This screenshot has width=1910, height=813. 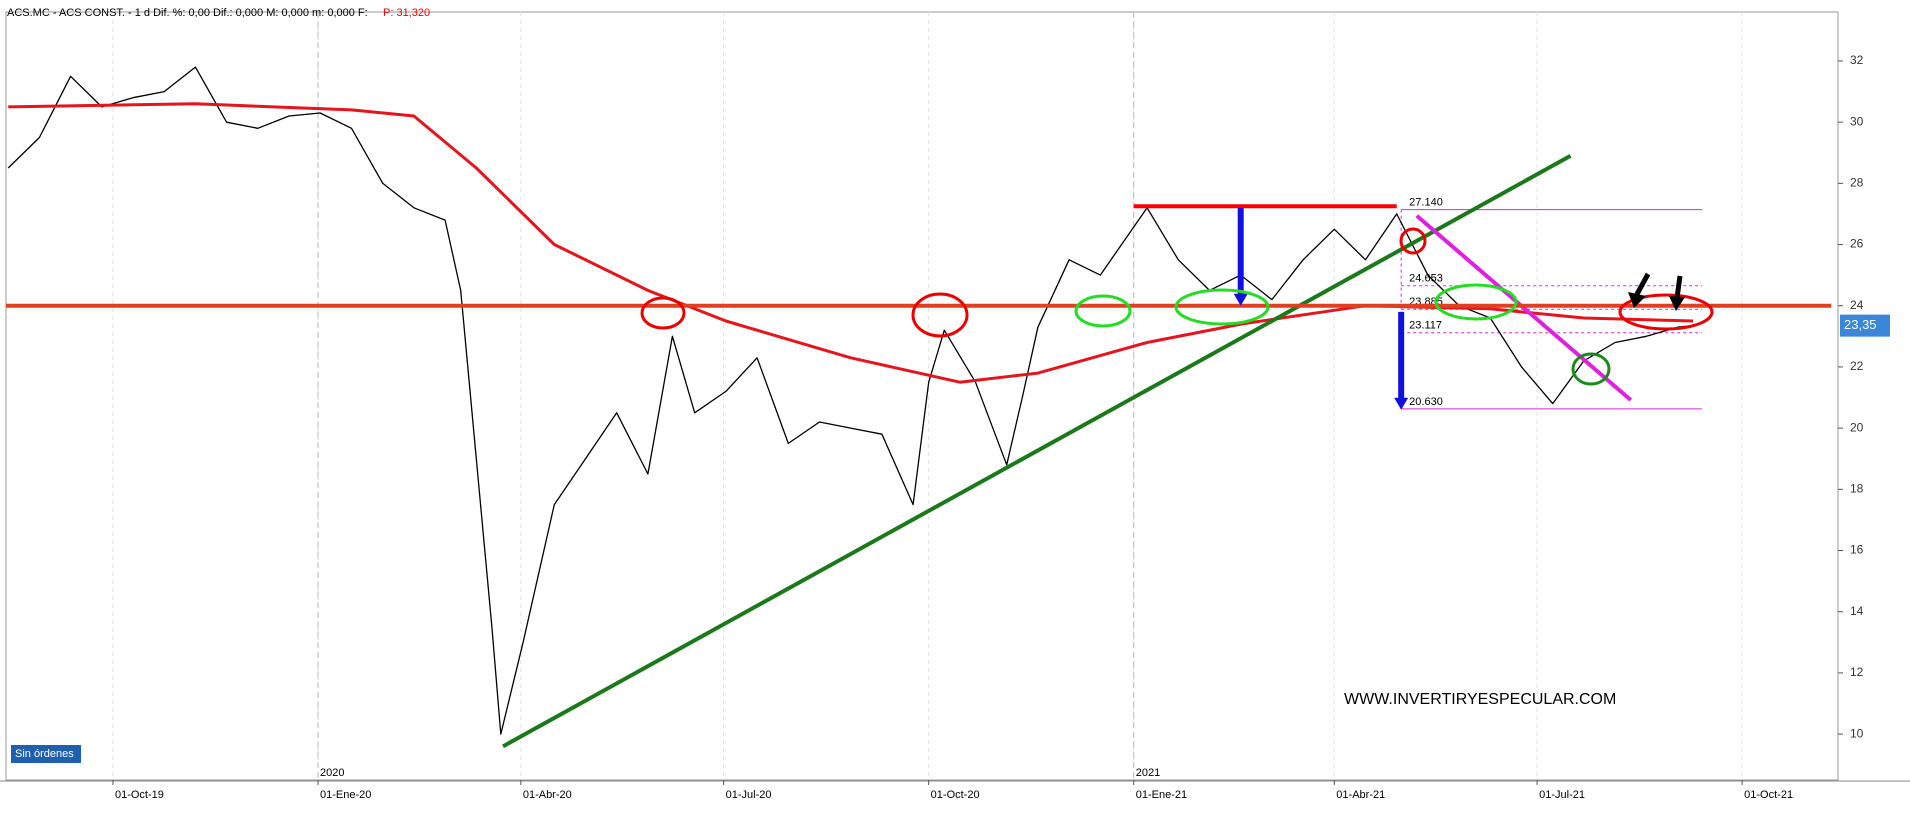 What do you see at coordinates (1860, 324) in the screenshot?
I see `last-price-label: 23,35` at bounding box center [1860, 324].